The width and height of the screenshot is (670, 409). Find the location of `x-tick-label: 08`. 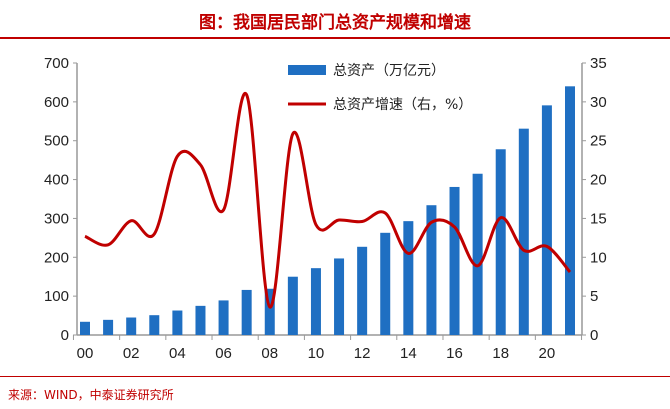

x-tick-label: 08 is located at coordinates (269, 353).